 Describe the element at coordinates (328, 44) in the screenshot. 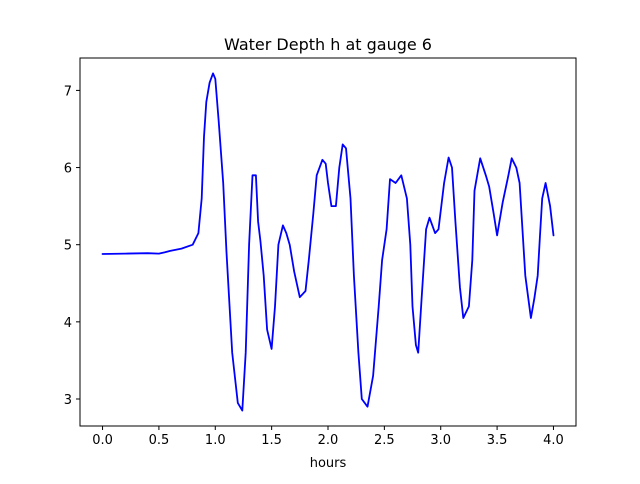

I see `chart-title: Water Depth h at gauge 6` at that location.